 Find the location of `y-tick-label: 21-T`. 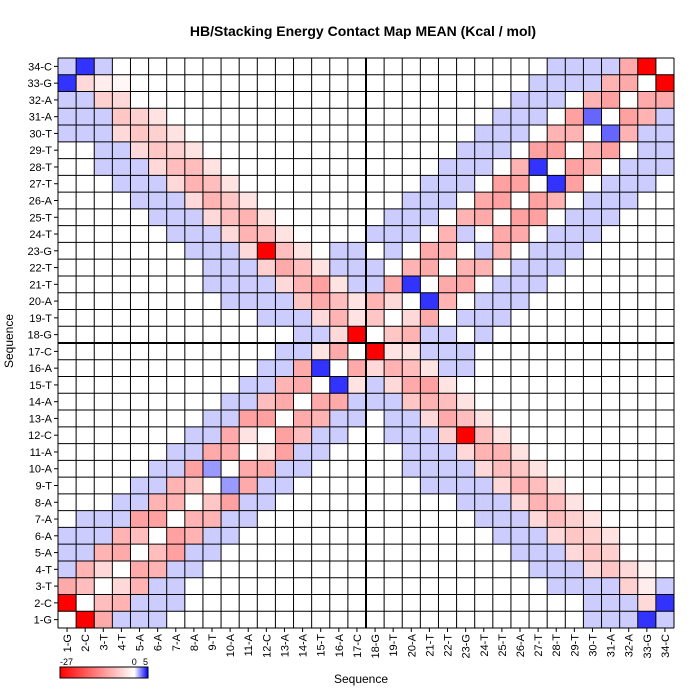

y-tick-label: 21-T is located at coordinates (40, 285).